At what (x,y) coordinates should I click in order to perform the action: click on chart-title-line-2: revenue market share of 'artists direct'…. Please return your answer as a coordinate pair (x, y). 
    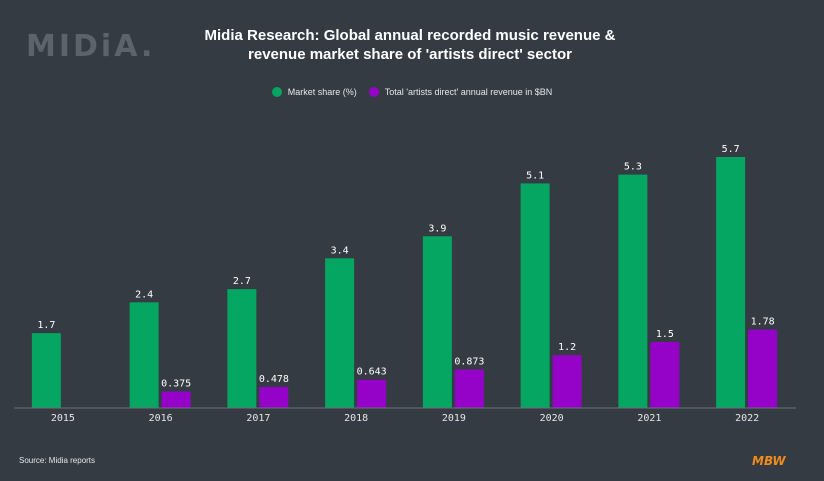
    Looking at the image, I should click on (410, 54).